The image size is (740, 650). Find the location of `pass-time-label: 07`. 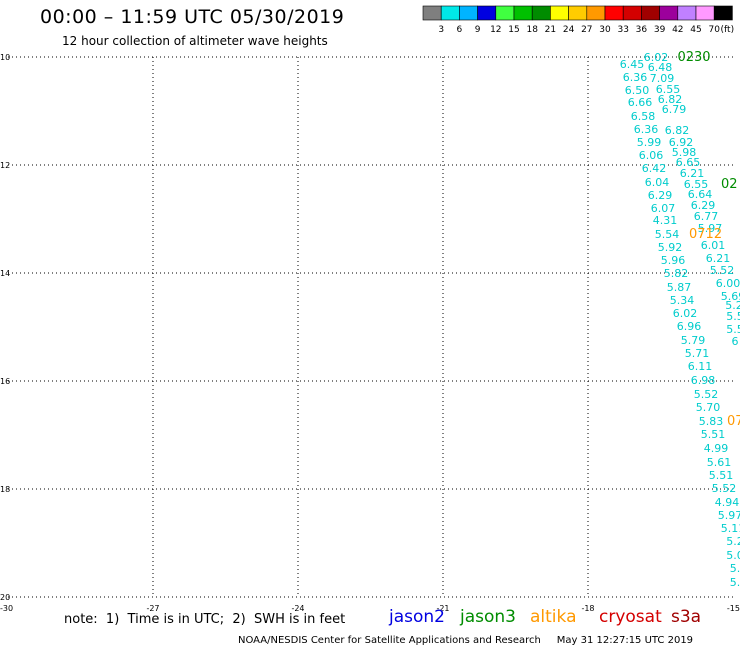

pass-time-label: 07 is located at coordinates (733, 421).